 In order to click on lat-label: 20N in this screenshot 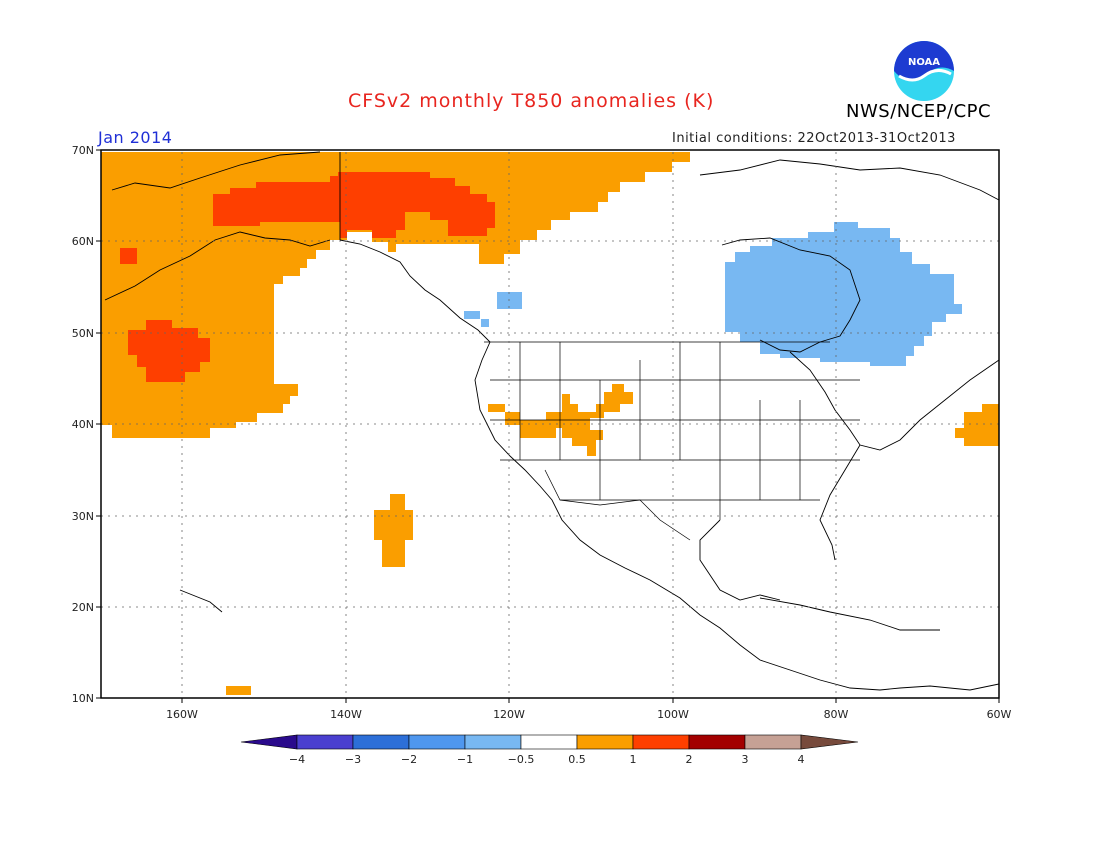, I will do `click(83, 607)`.